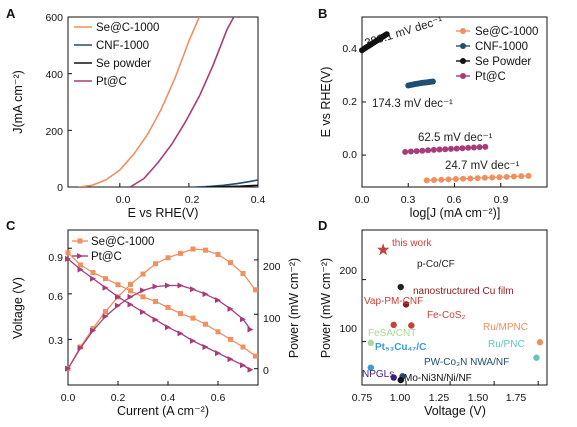 Image resolution: width=577 pixels, height=427 pixels. I want to click on data-point-nanostructured-cu-film, so click(406, 304).